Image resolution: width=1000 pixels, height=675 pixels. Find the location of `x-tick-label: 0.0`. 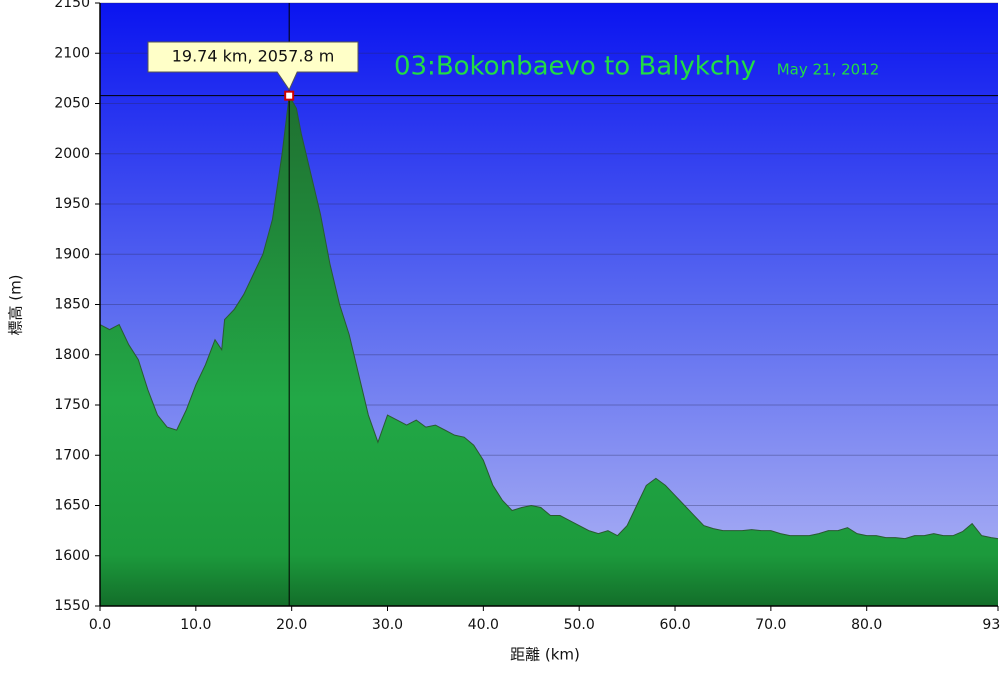

x-tick-label: 0.0 is located at coordinates (100, 625).